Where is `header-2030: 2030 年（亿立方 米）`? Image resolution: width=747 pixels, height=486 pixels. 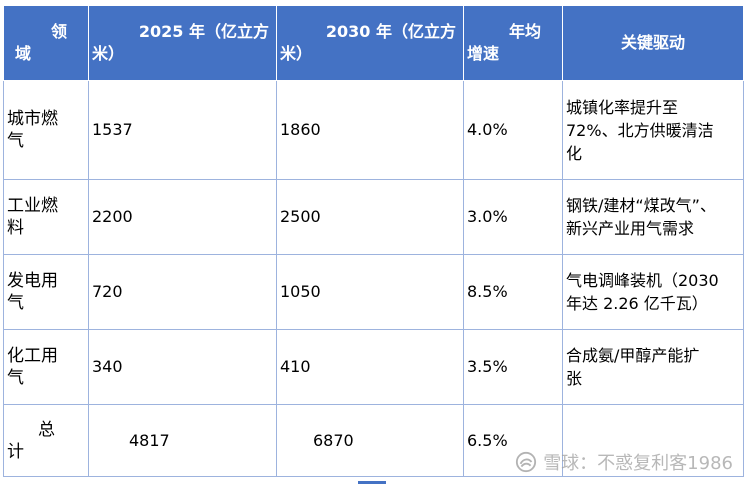
header-2030: 2030 年（亿立方 米） is located at coordinates (370, 43).